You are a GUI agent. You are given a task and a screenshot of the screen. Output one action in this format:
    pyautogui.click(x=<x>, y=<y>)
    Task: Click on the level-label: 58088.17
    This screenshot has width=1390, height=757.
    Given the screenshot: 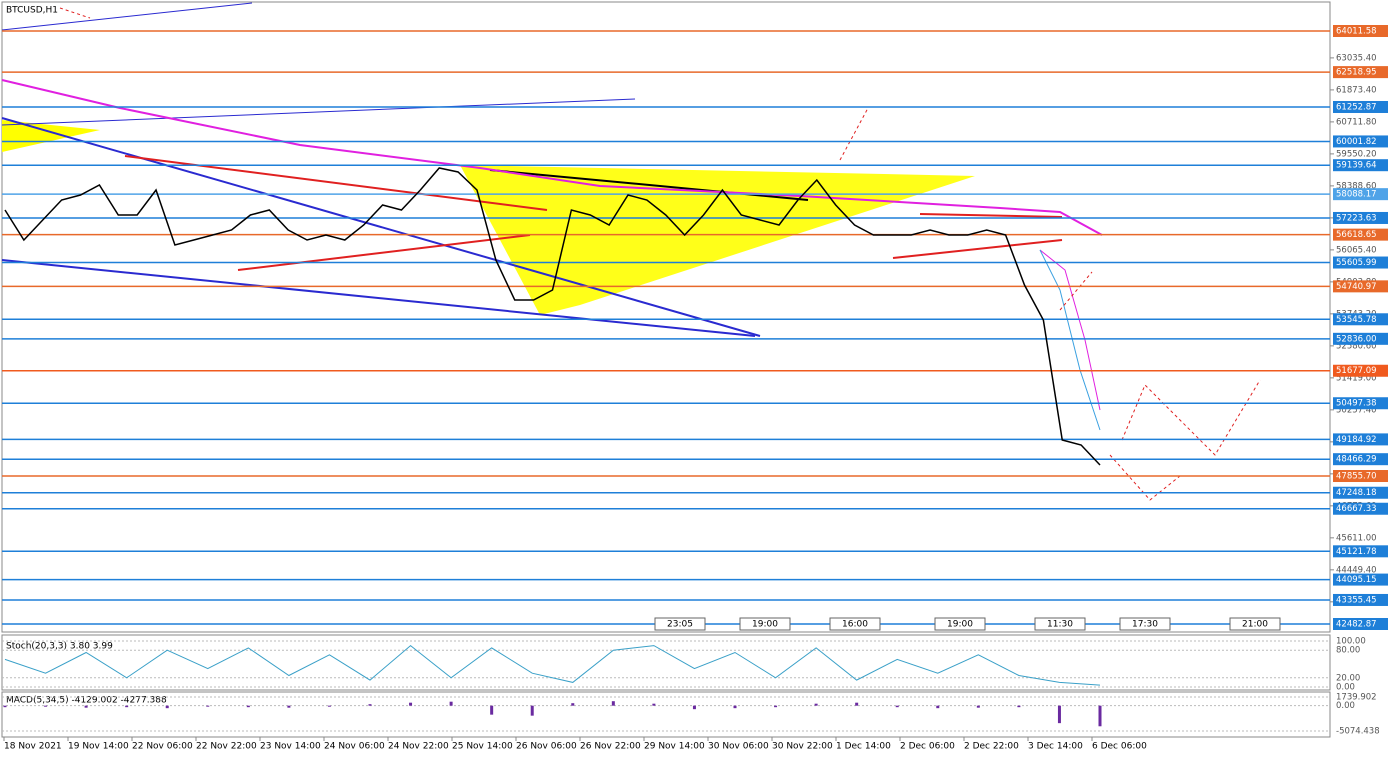 What is the action you would take?
    pyautogui.click(x=1356, y=195)
    